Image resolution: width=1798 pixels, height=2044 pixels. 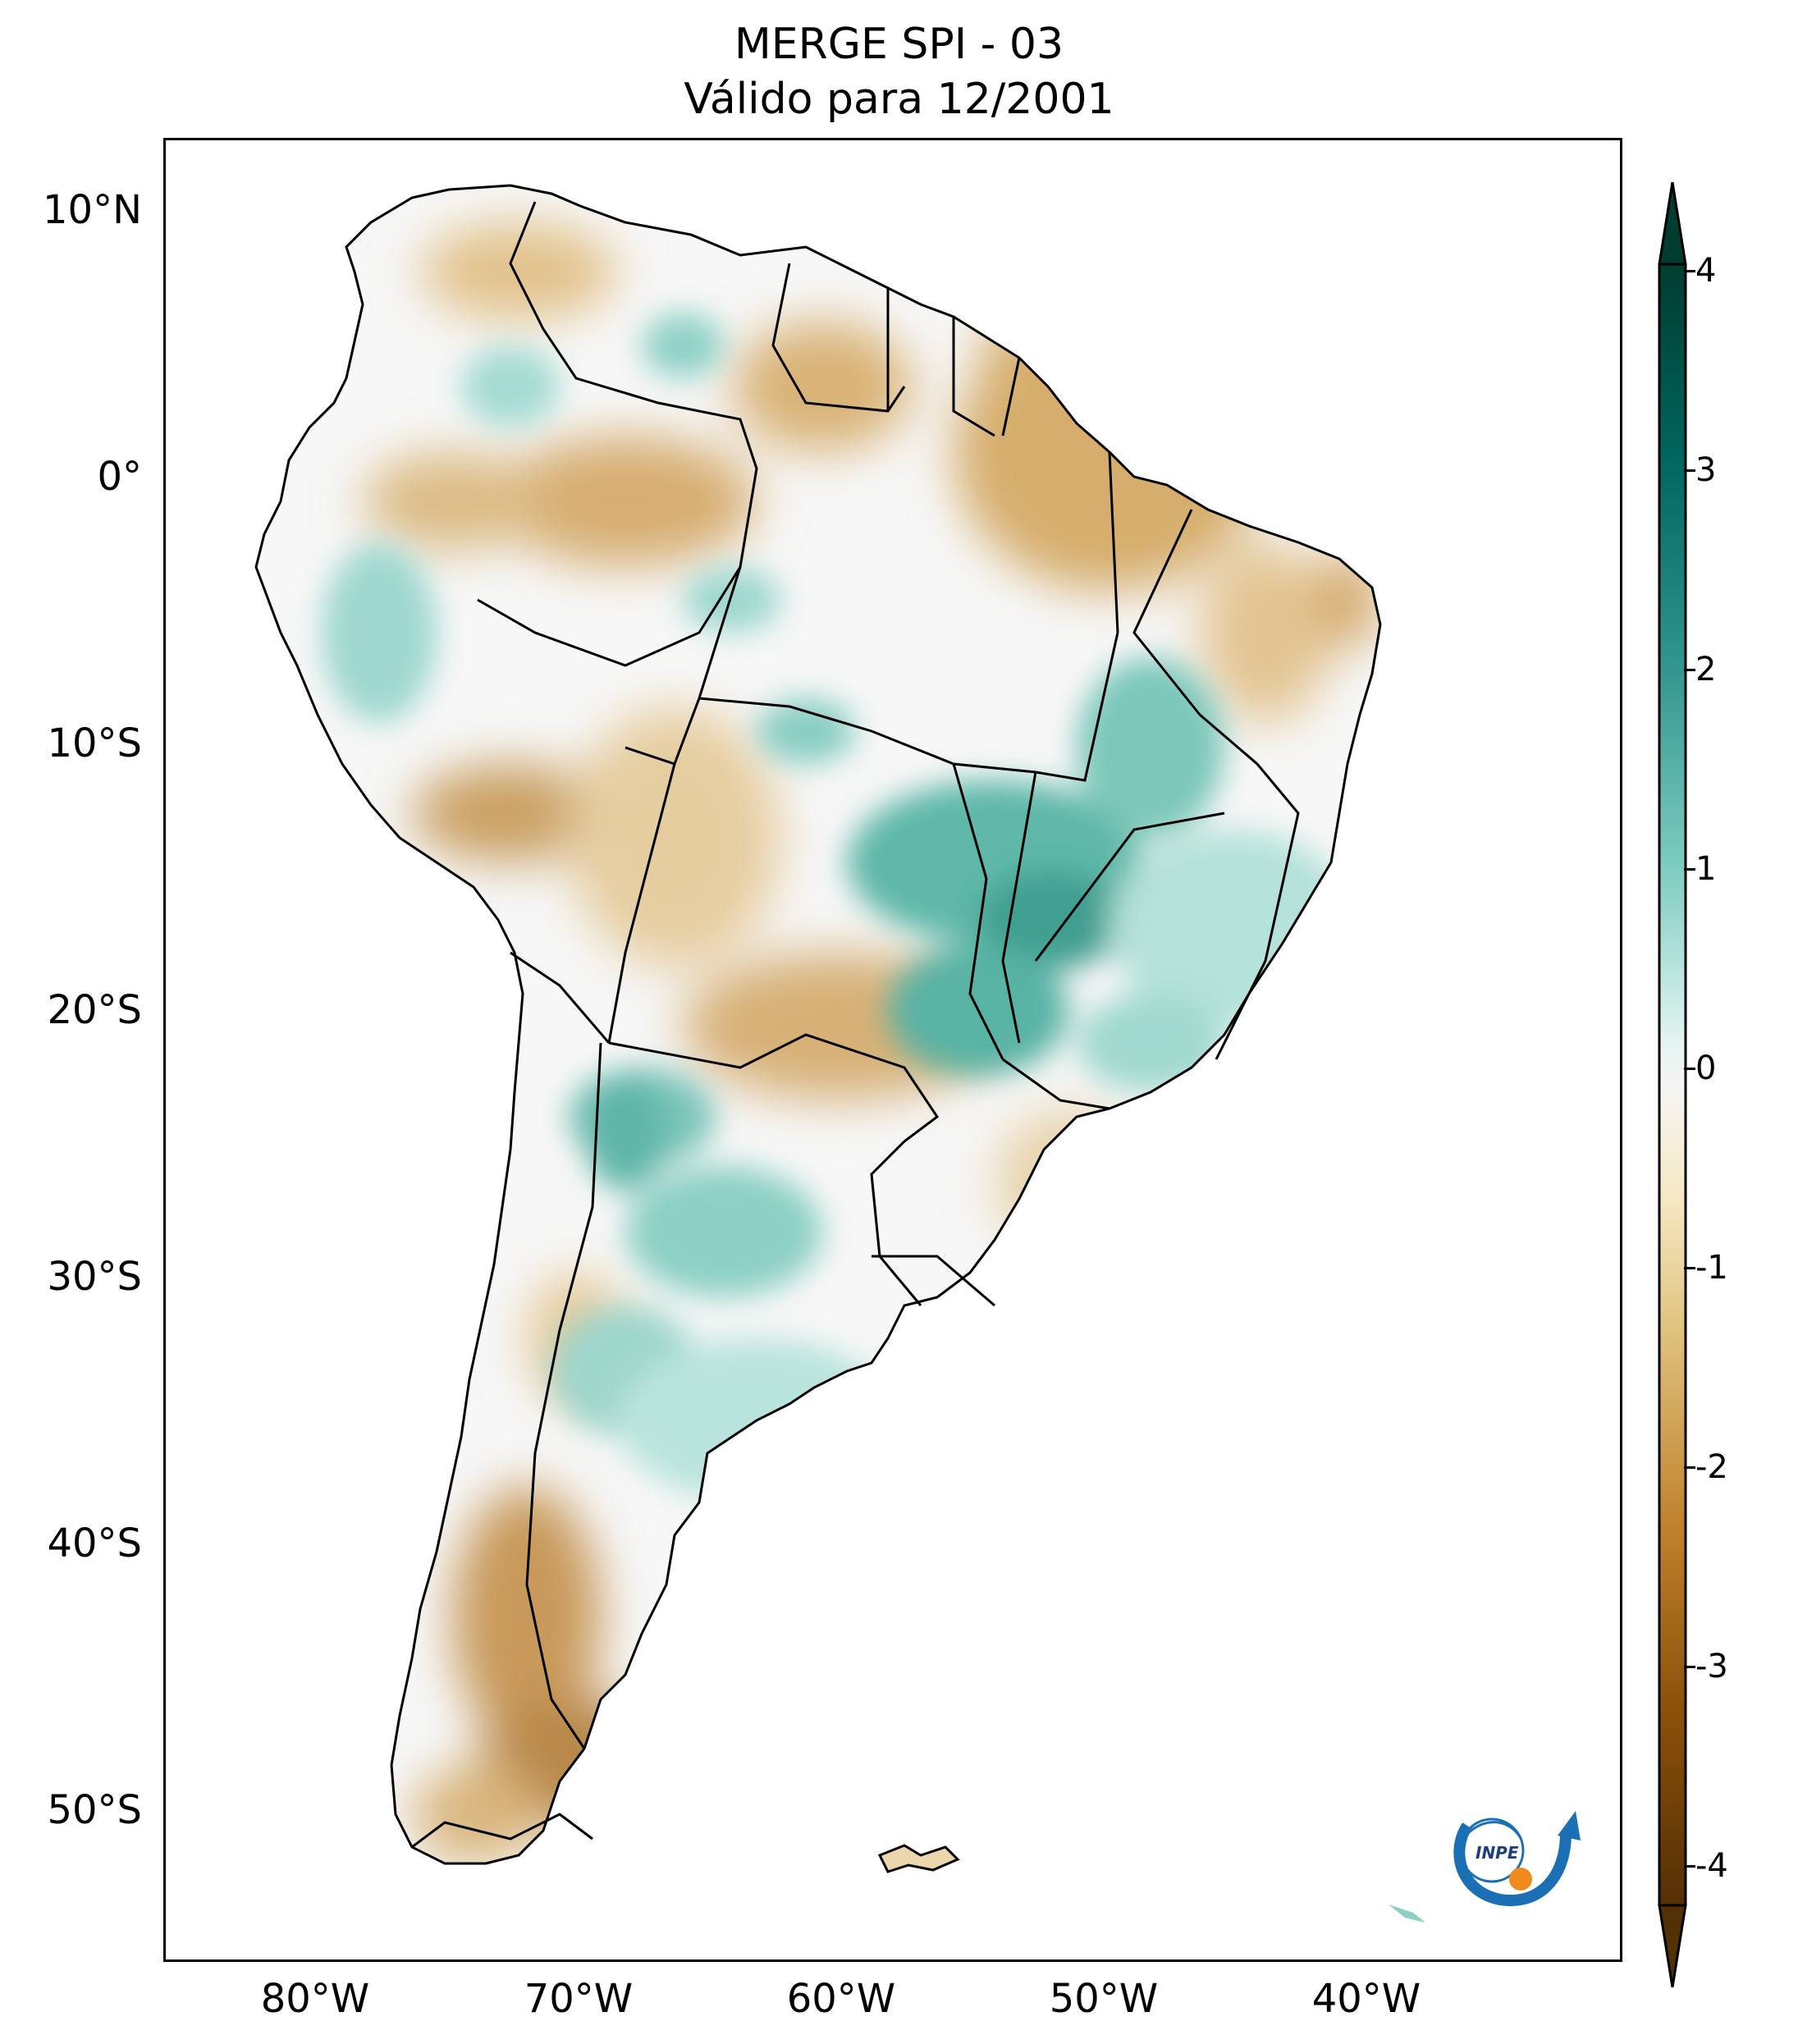 What do you see at coordinates (1711, 1666) in the screenshot?
I see `colorbar-tick-label: -3` at bounding box center [1711, 1666].